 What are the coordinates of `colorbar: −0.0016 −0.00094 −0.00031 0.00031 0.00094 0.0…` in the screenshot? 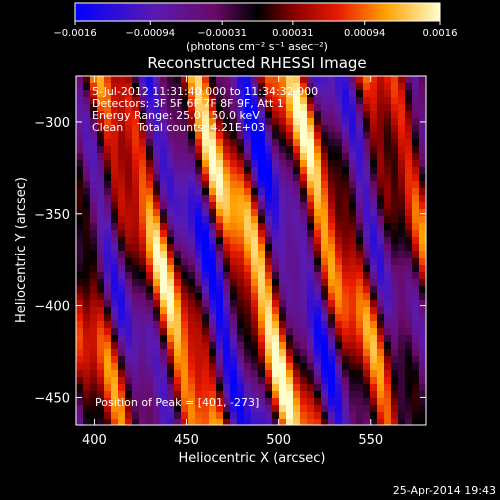 It's located at (255, 27).